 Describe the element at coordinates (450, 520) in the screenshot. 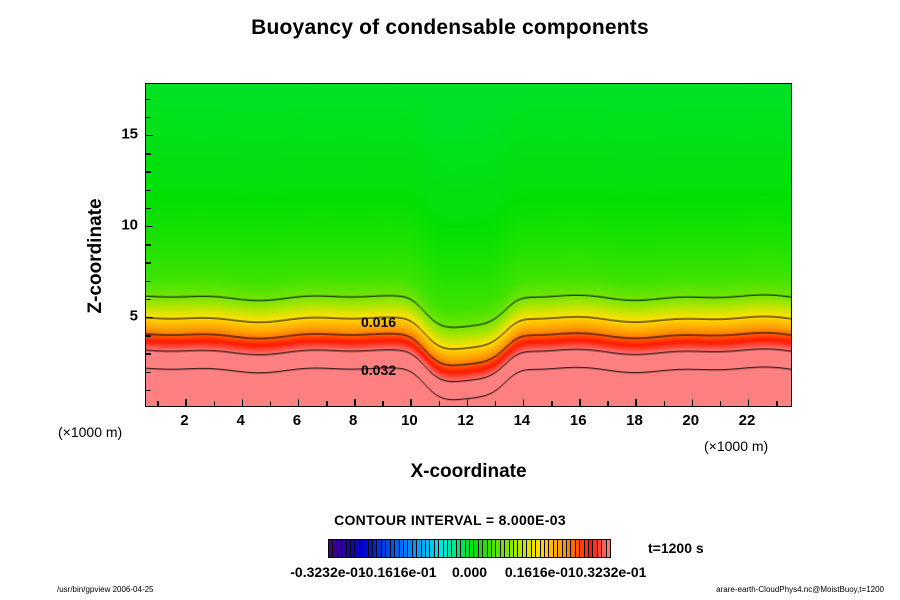

I see `contour-interval-label: CONTOUR INTERVAL = 8.000E-03` at that location.